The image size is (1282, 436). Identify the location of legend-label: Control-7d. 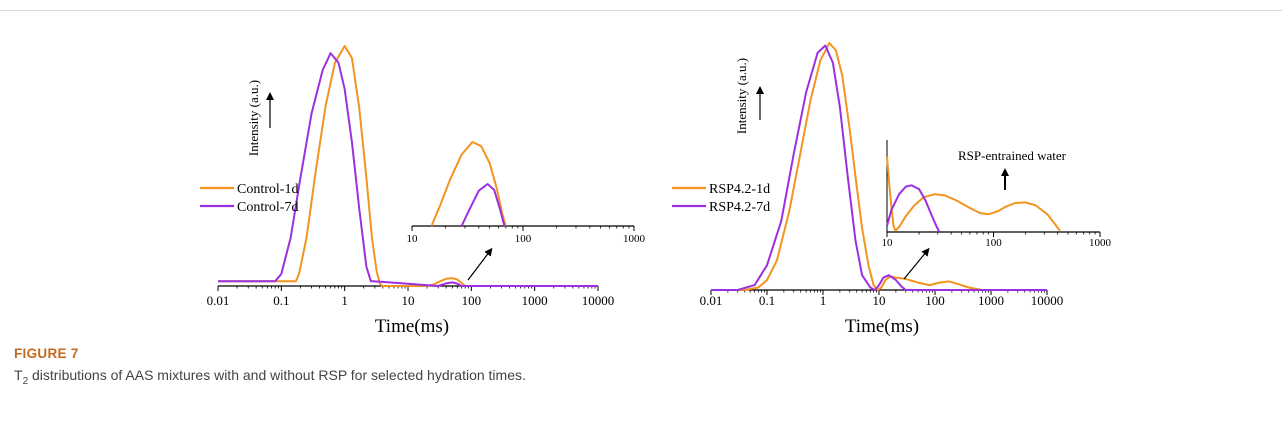
(267, 207).